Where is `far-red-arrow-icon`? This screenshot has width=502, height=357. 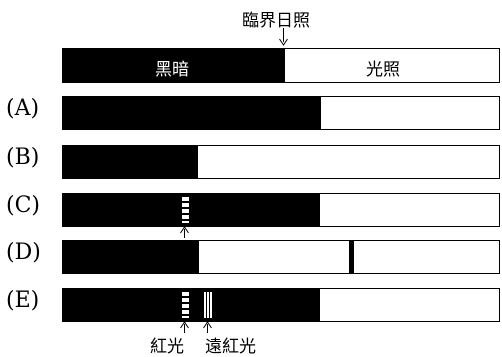 far-red-arrow-icon is located at coordinates (207, 325).